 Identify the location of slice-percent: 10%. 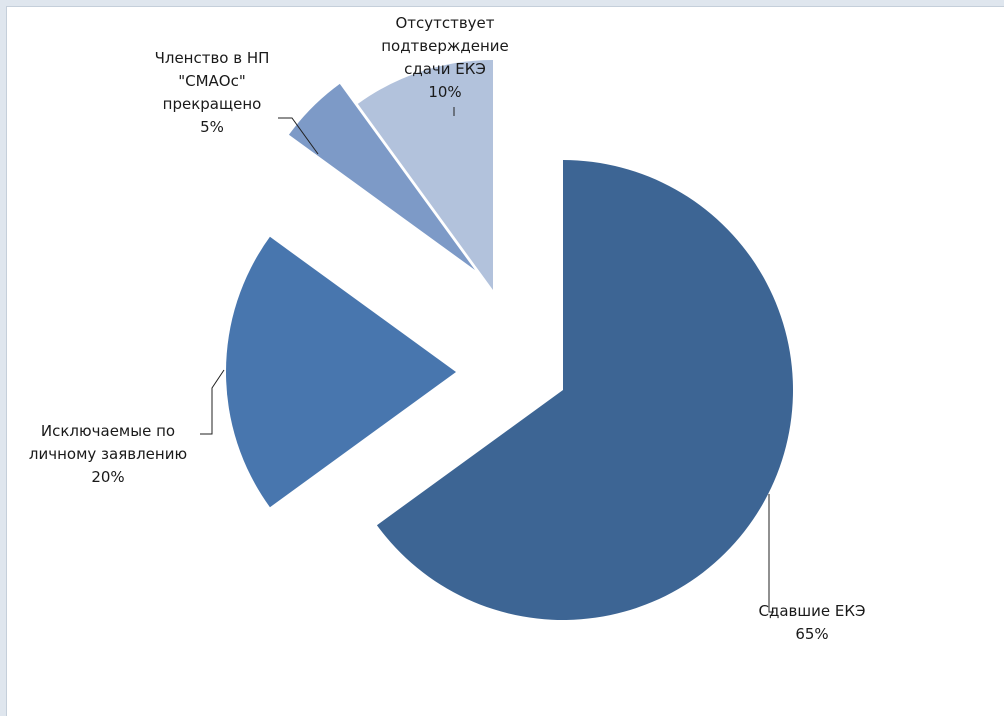
(444, 92).